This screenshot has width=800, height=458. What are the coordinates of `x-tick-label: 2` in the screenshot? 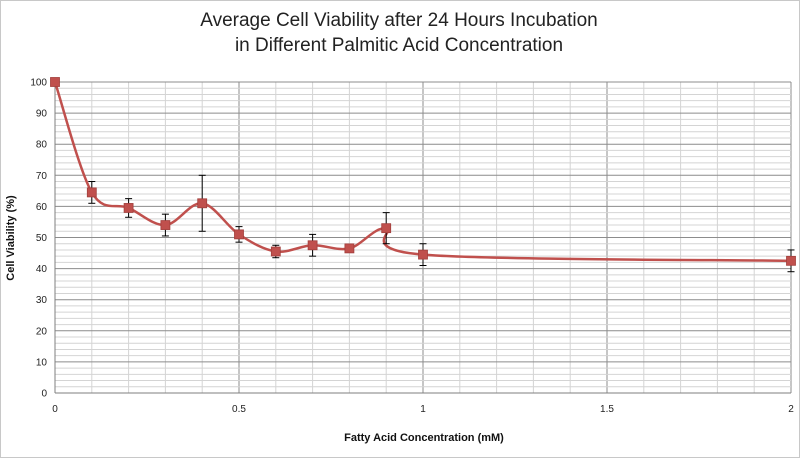 It's located at (791, 409).